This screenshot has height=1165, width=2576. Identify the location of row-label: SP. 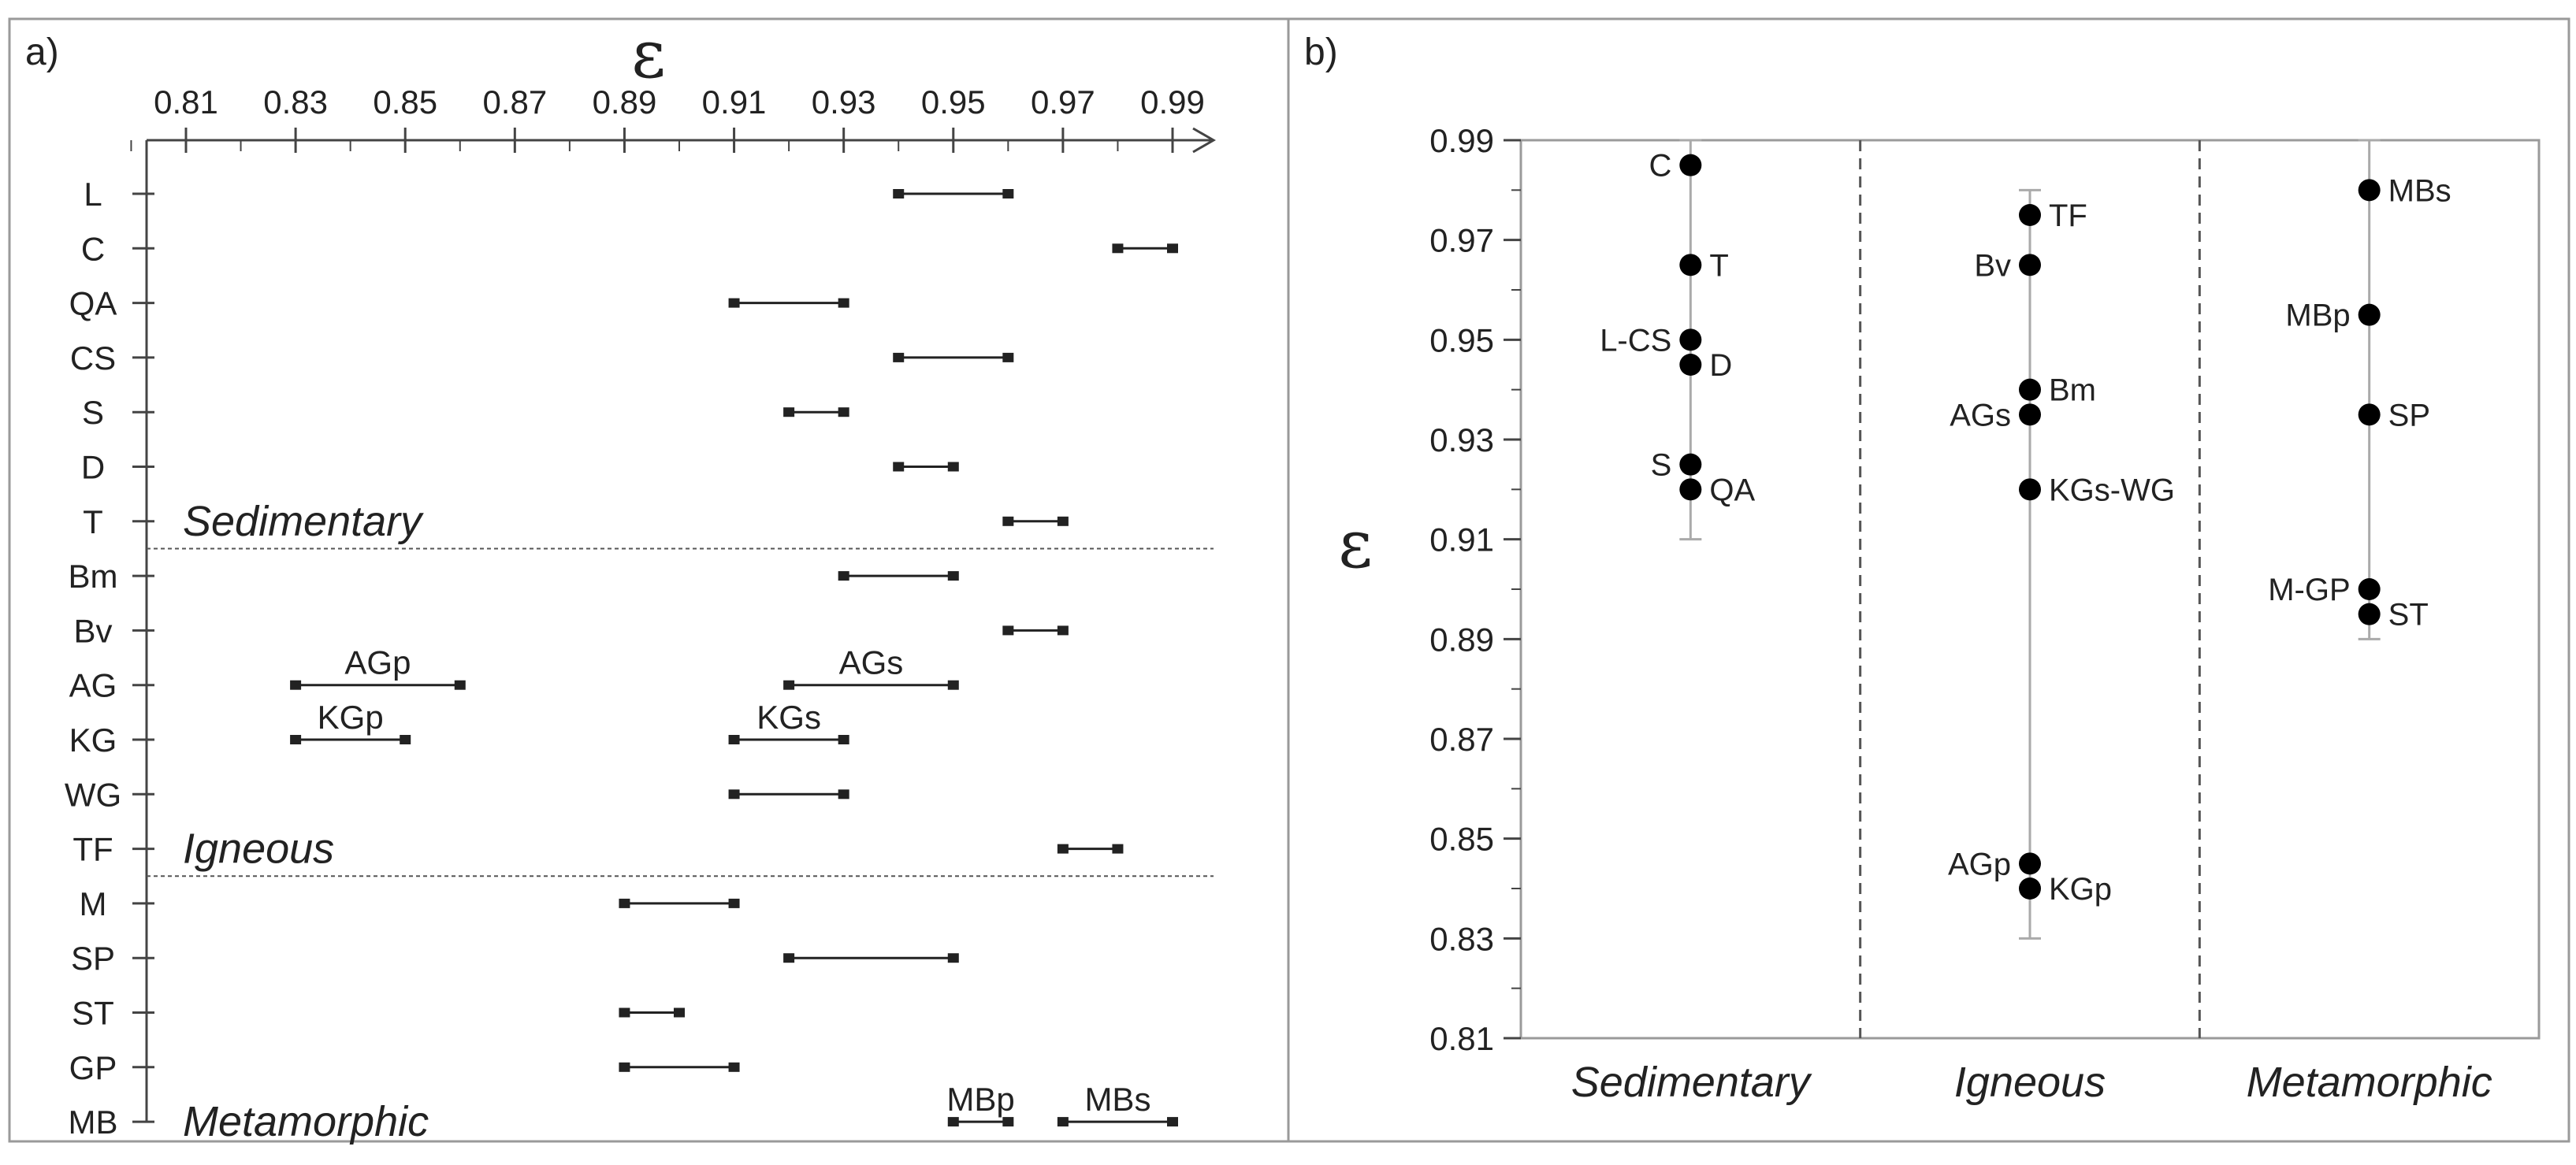
(93, 959).